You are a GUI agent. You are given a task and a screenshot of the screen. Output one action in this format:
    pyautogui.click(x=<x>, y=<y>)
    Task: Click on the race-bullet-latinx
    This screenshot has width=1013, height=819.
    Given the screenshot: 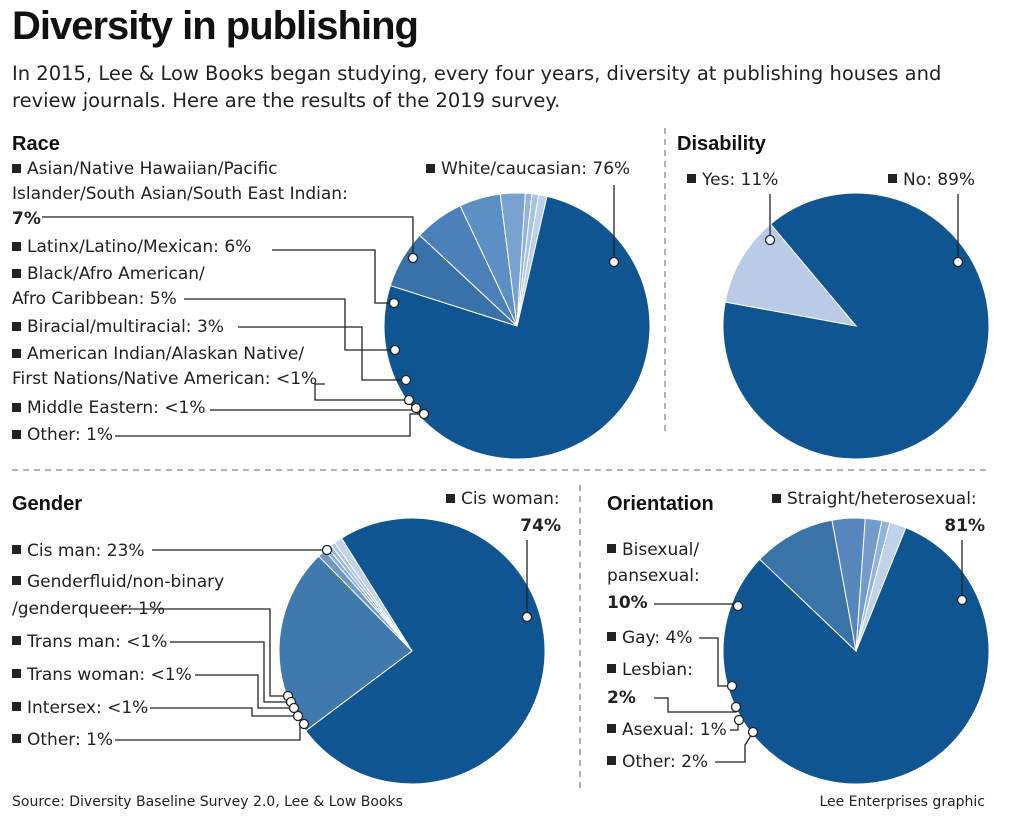 What is the action you would take?
    pyautogui.click(x=16, y=246)
    